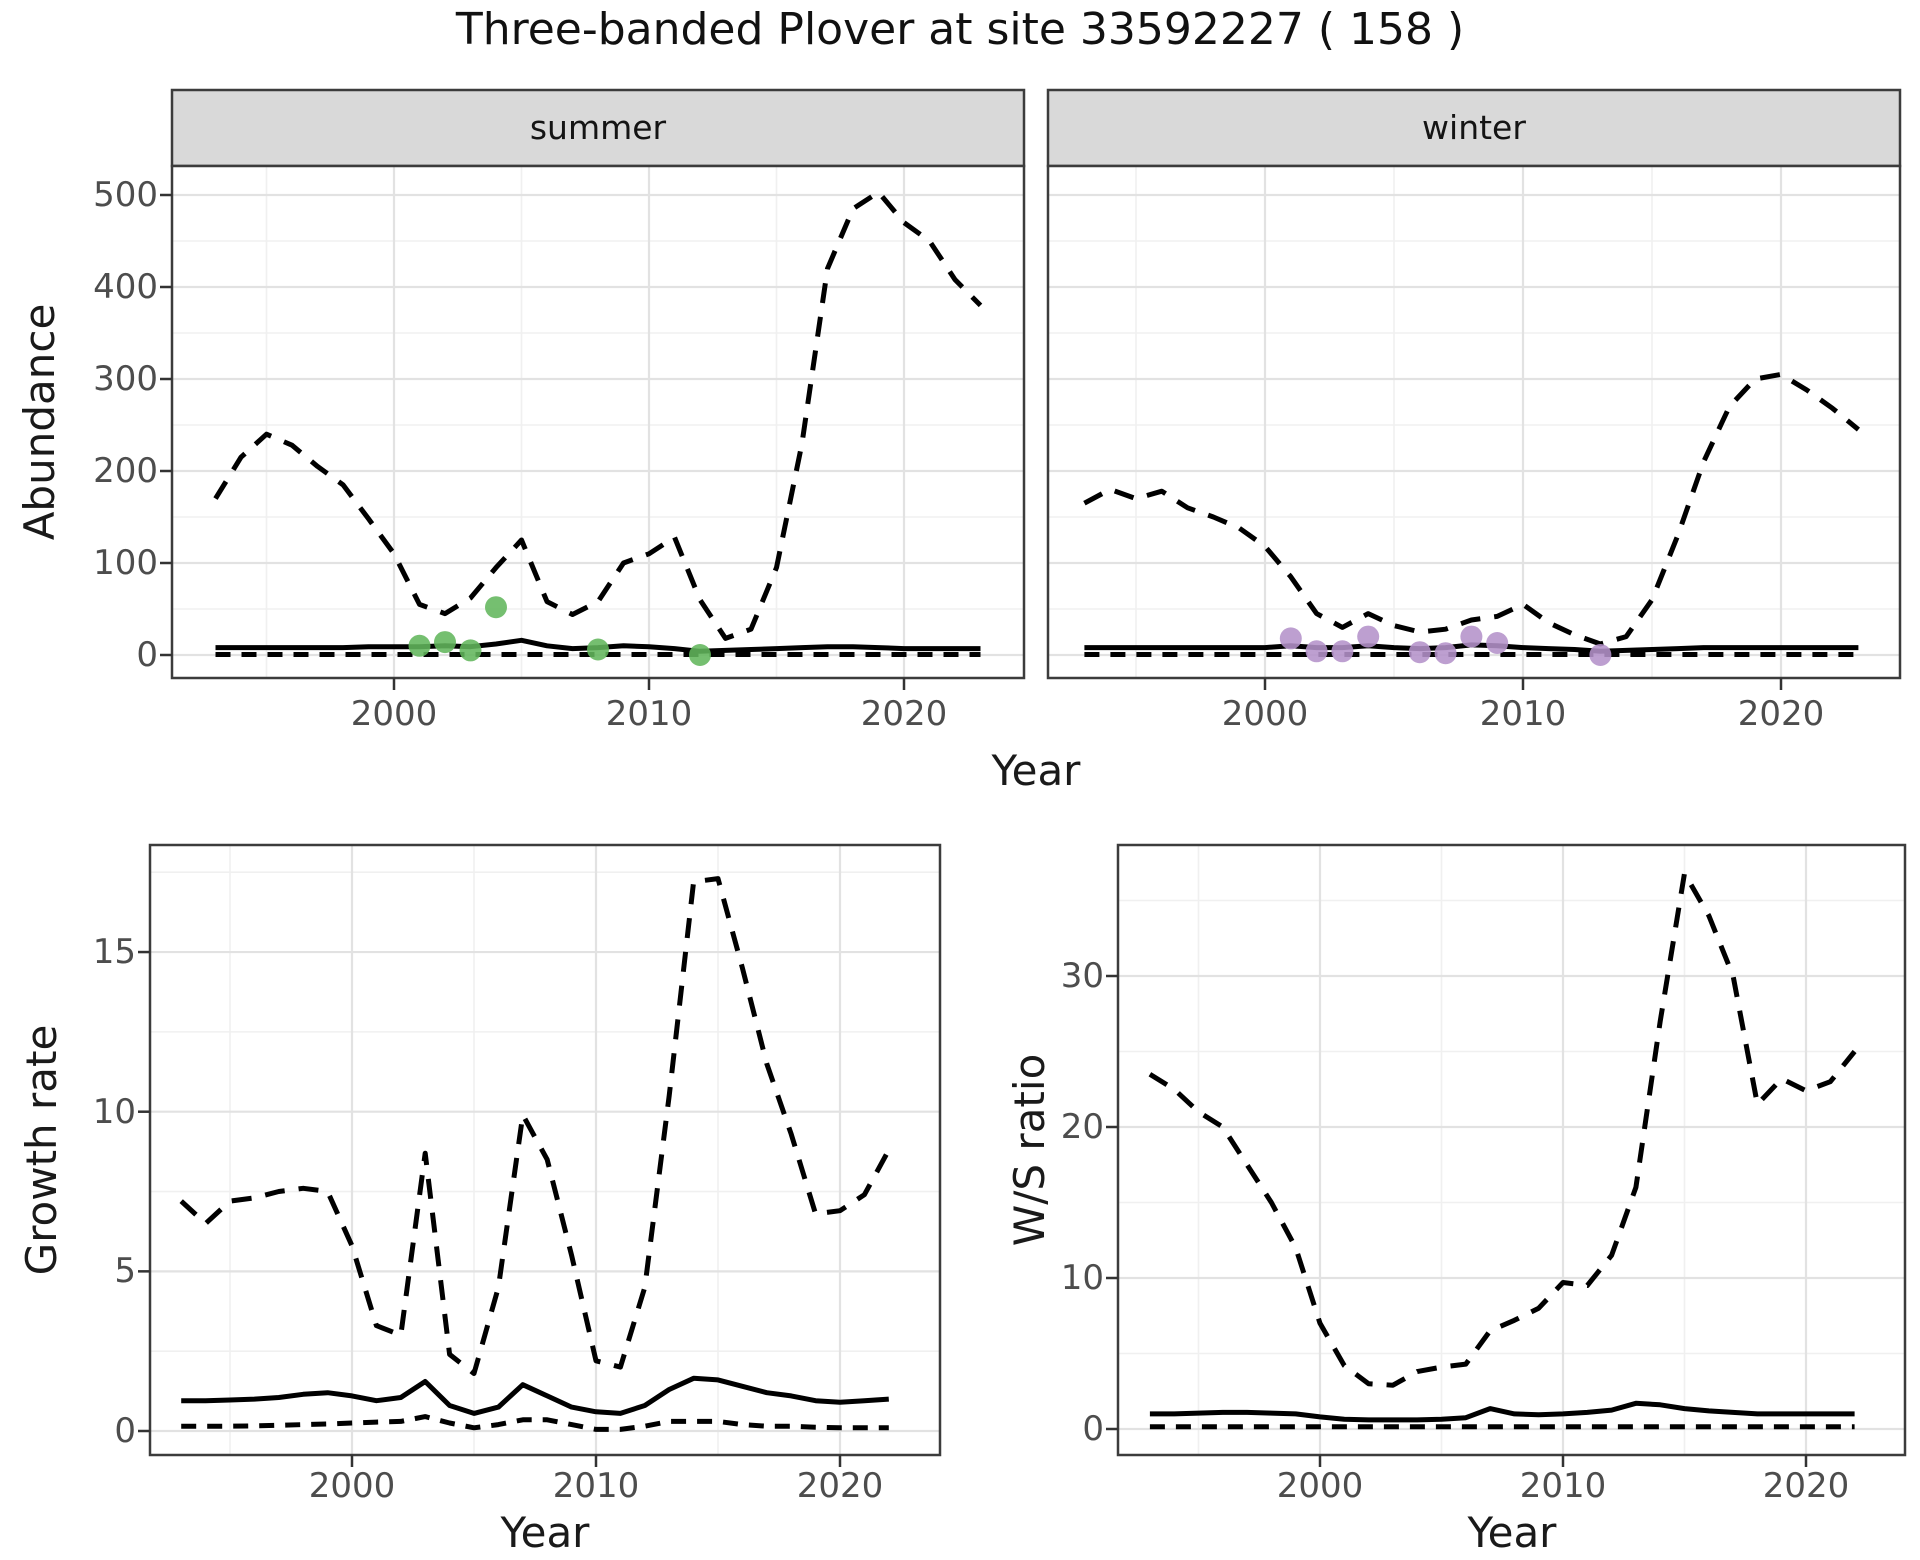 Image resolution: width=1920 pixels, height=1560 pixels. What do you see at coordinates (125, 563) in the screenshot?
I see `y-tick-label: 100` at bounding box center [125, 563].